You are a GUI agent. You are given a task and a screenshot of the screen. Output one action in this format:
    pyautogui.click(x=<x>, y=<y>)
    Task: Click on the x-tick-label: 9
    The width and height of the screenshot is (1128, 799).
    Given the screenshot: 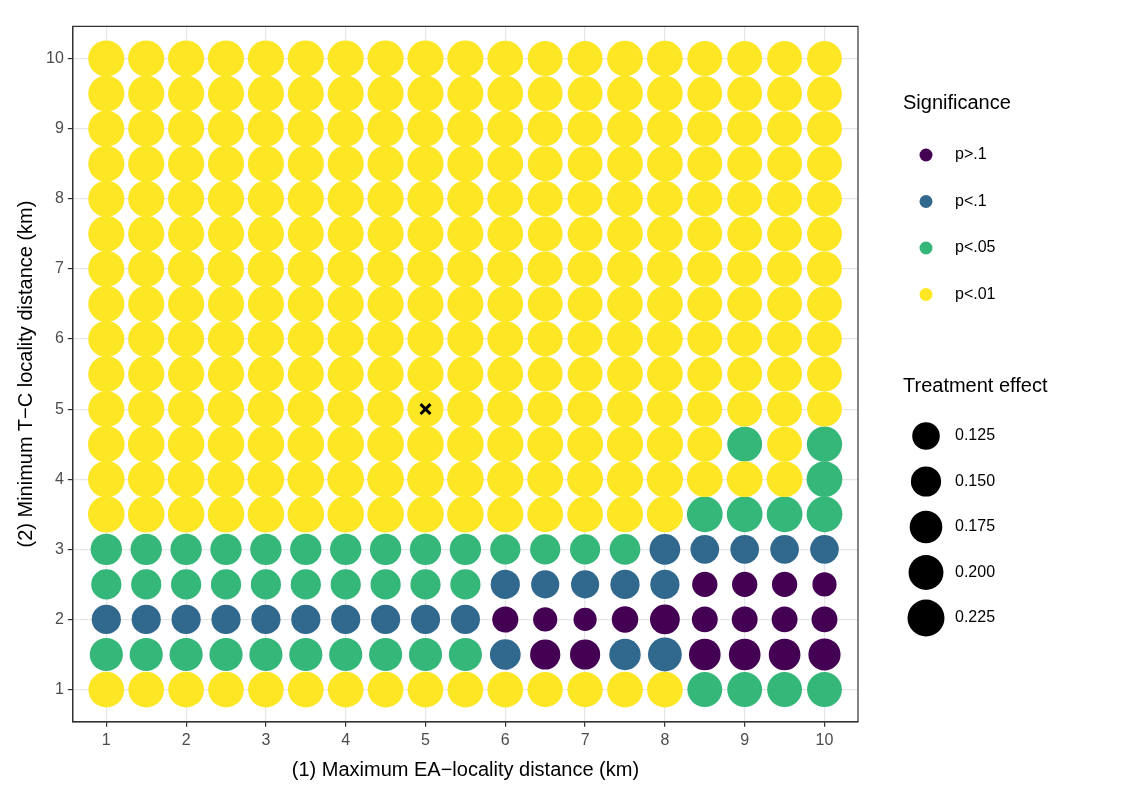 What is the action you would take?
    pyautogui.click(x=745, y=739)
    